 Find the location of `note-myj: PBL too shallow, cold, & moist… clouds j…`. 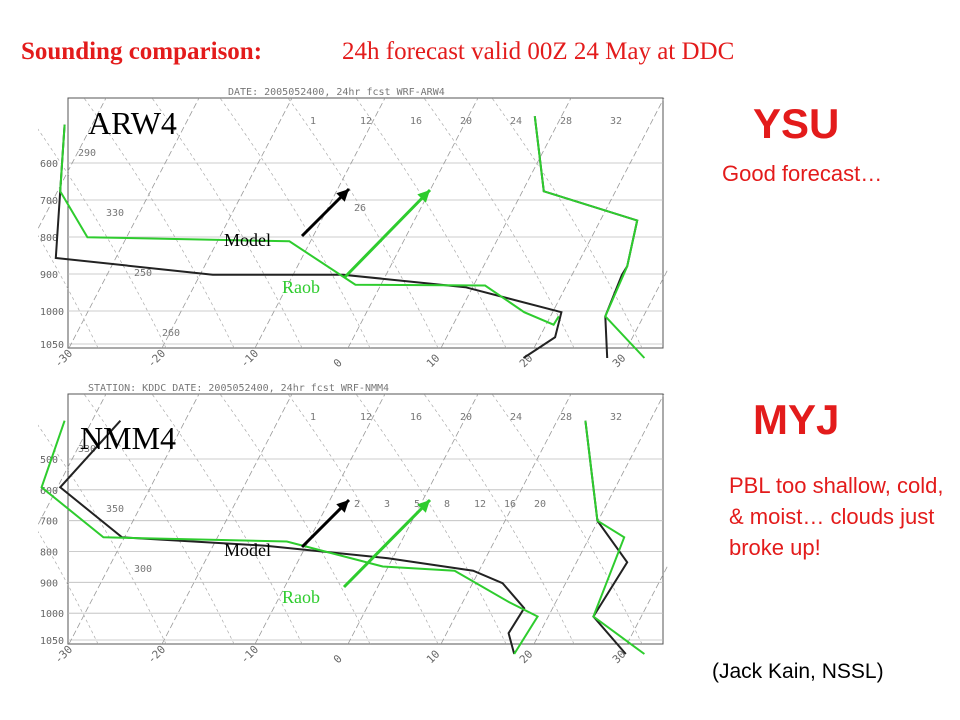

note-myj: PBL too shallow, cold, & moist… clouds j… is located at coordinates (836, 516).